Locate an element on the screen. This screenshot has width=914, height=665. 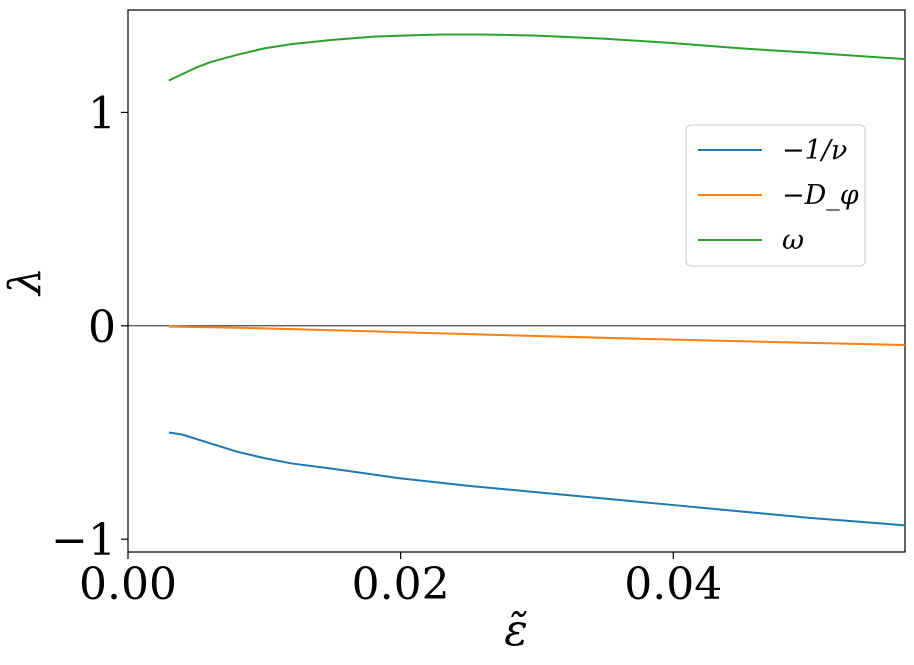
x-axis-title: ε̃ is located at coordinates (516, 630).